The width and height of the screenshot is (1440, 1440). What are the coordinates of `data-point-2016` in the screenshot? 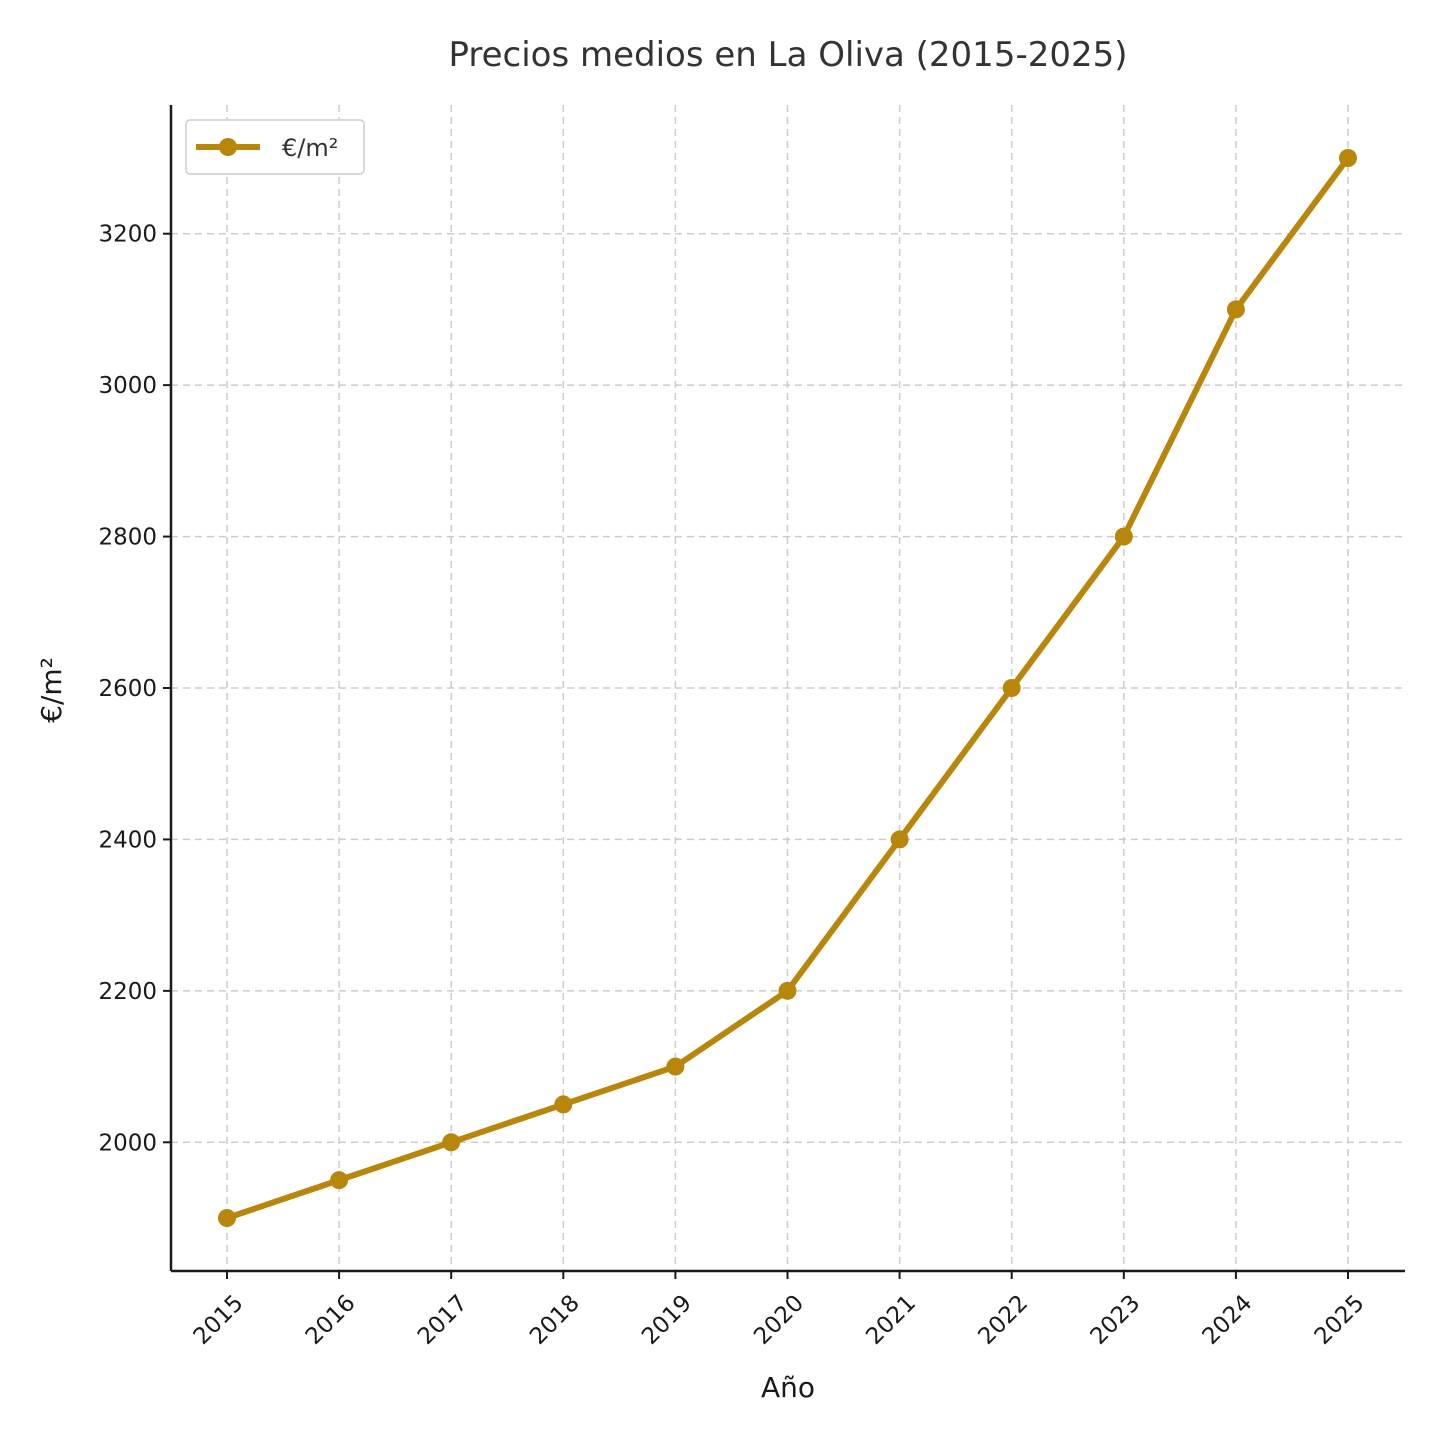 It's located at (339, 1180).